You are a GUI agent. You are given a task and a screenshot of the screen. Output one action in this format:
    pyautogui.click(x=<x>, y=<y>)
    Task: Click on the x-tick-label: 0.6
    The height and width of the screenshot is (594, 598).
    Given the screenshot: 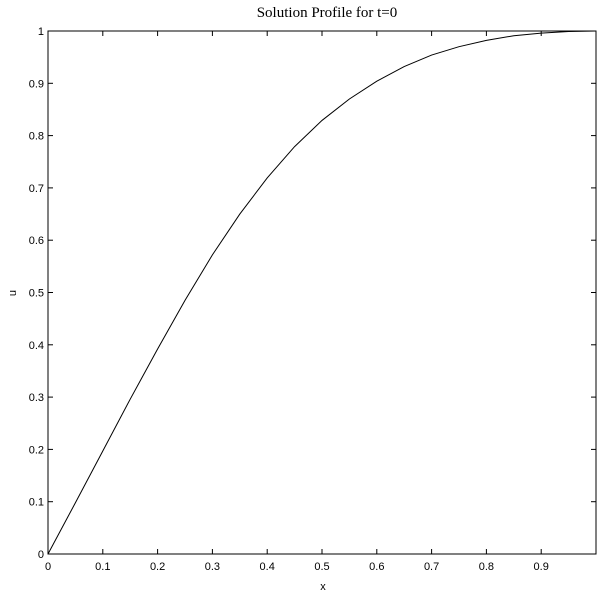 What is the action you would take?
    pyautogui.click(x=376, y=567)
    